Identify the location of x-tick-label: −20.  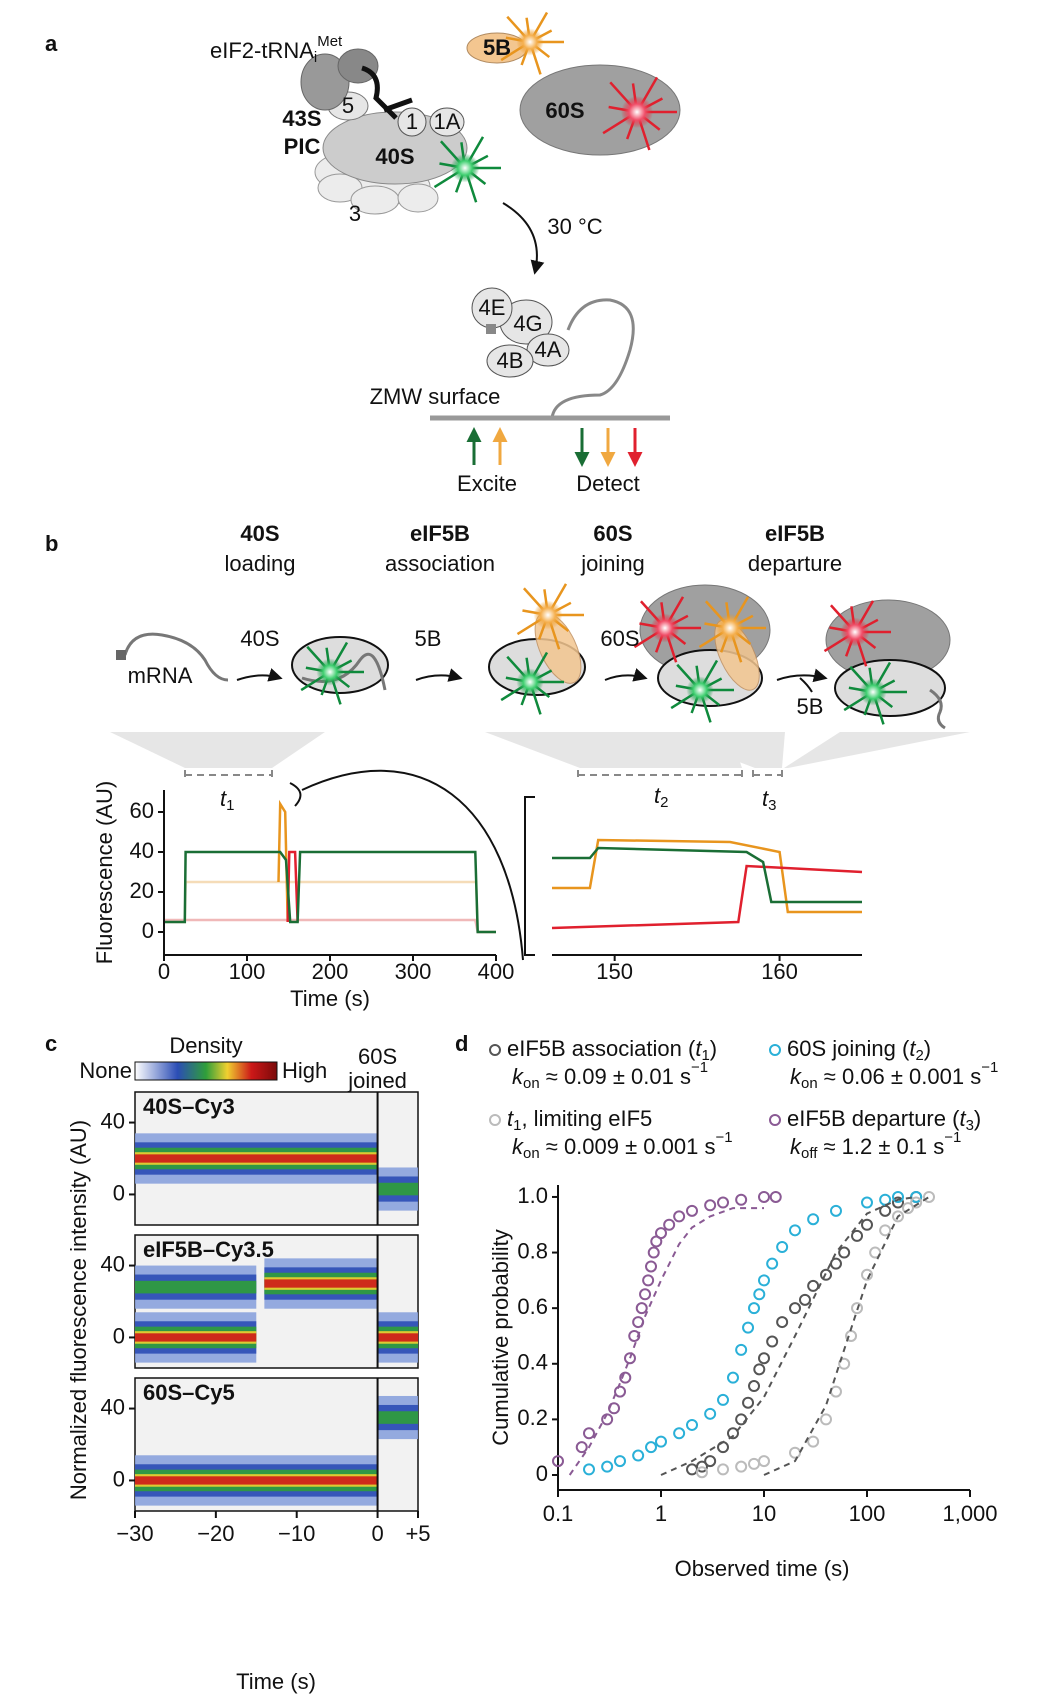
(215, 1533).